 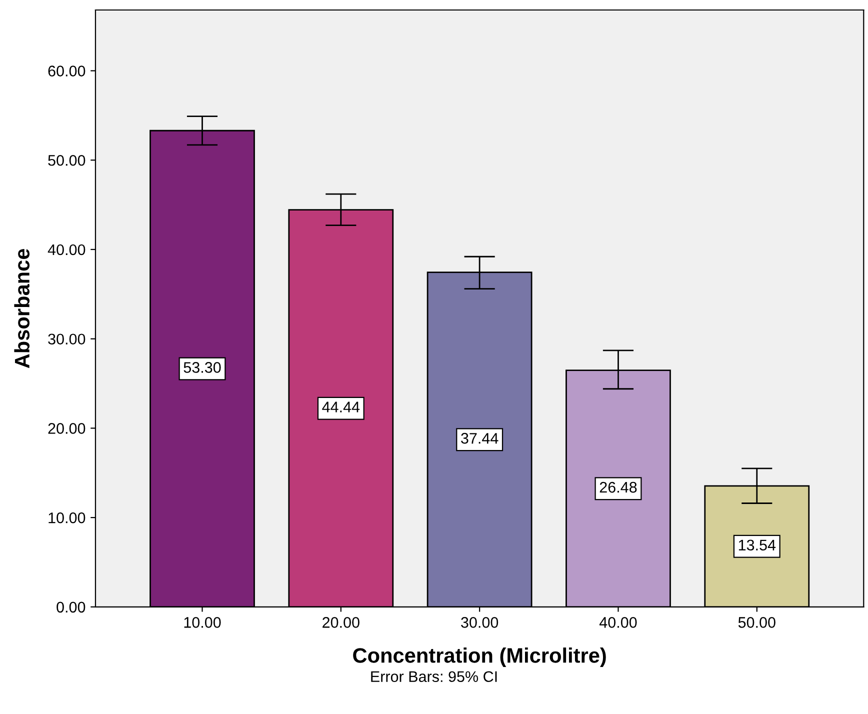 What do you see at coordinates (757, 622) in the screenshot?
I see `x-tick-label: 50.00` at bounding box center [757, 622].